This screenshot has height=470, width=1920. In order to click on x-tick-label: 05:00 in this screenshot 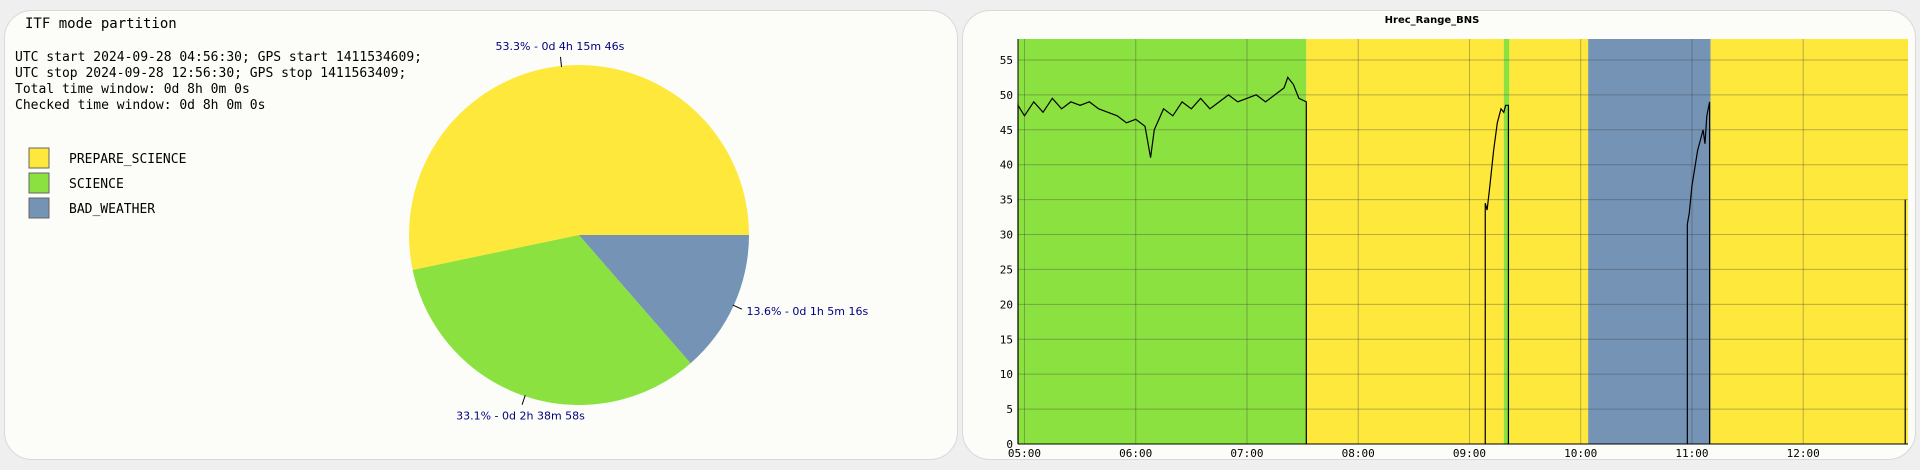, I will do `click(1024, 453)`.